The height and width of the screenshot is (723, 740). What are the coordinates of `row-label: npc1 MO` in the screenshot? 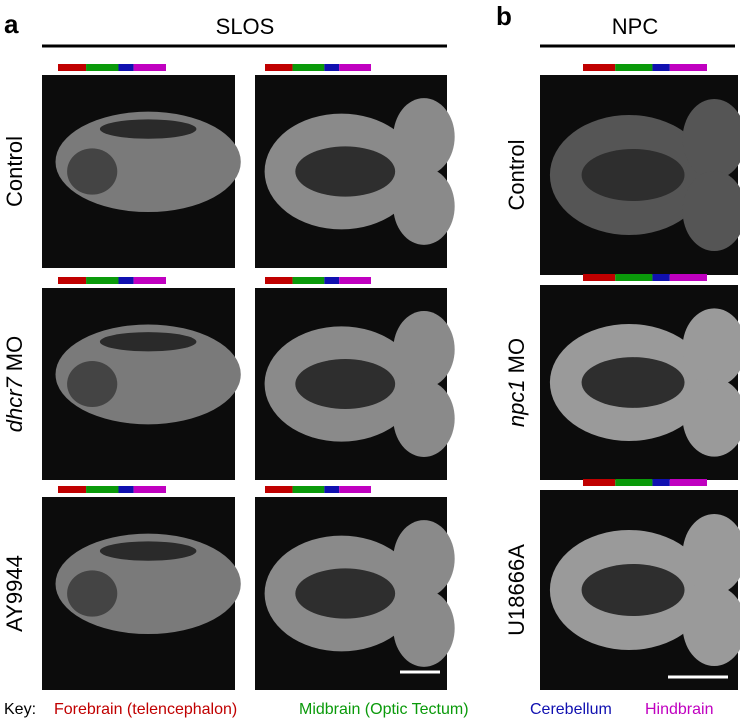 It's located at (516, 382).